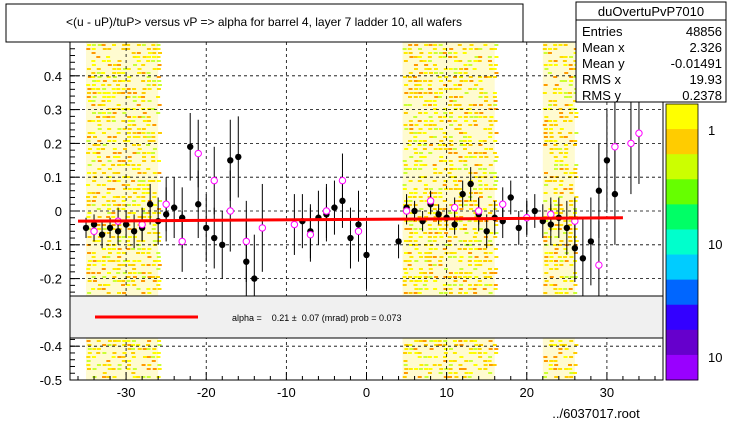  Describe the element at coordinates (696, 63) in the screenshot. I see `stats-value: -0.01491` at that location.